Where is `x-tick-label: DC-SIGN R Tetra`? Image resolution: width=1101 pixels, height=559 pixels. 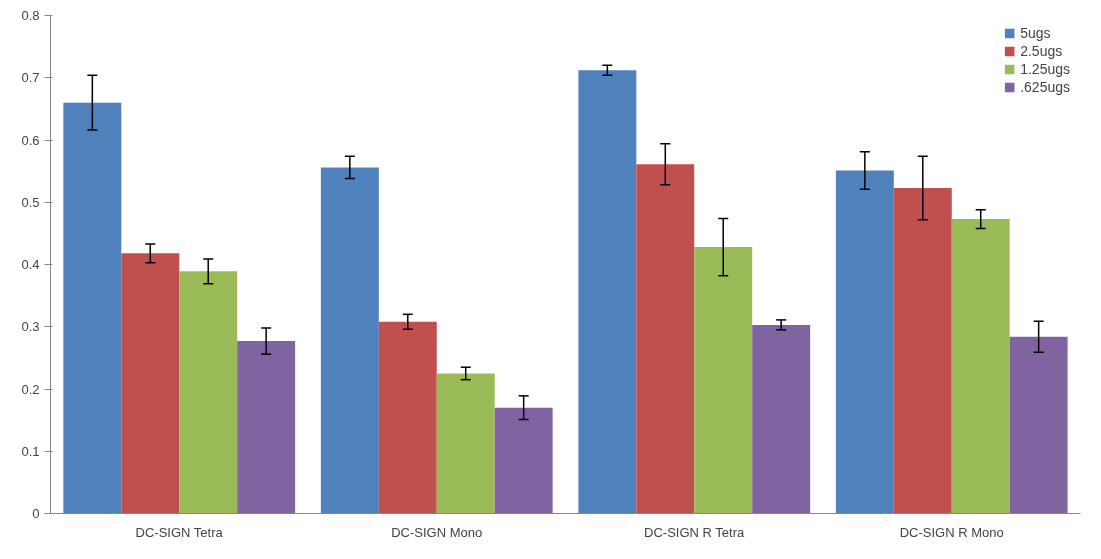
x-tick-label: DC-SIGN R Tetra is located at coordinates (694, 532).